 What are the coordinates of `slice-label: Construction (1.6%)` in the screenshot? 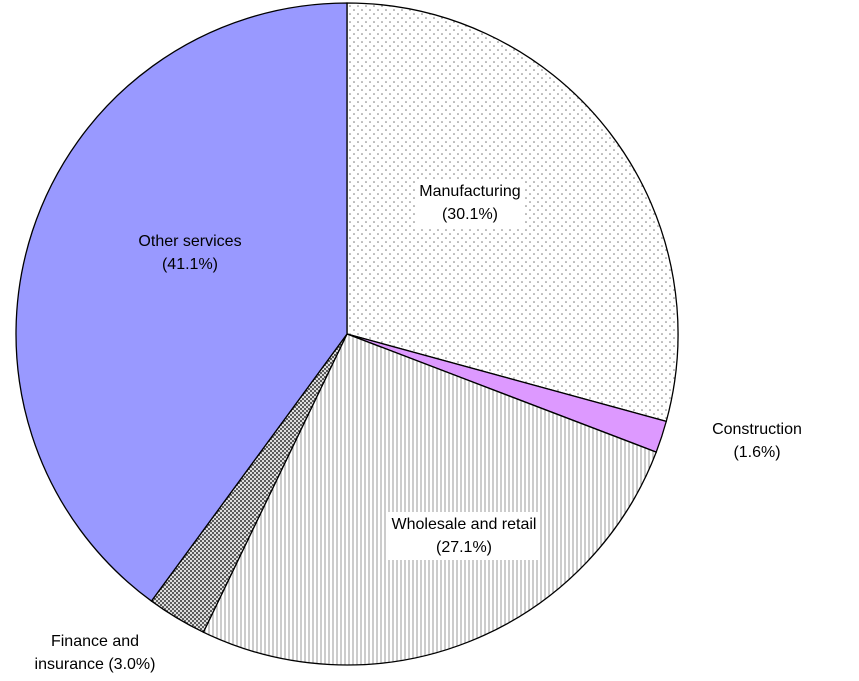 It's located at (757, 441).